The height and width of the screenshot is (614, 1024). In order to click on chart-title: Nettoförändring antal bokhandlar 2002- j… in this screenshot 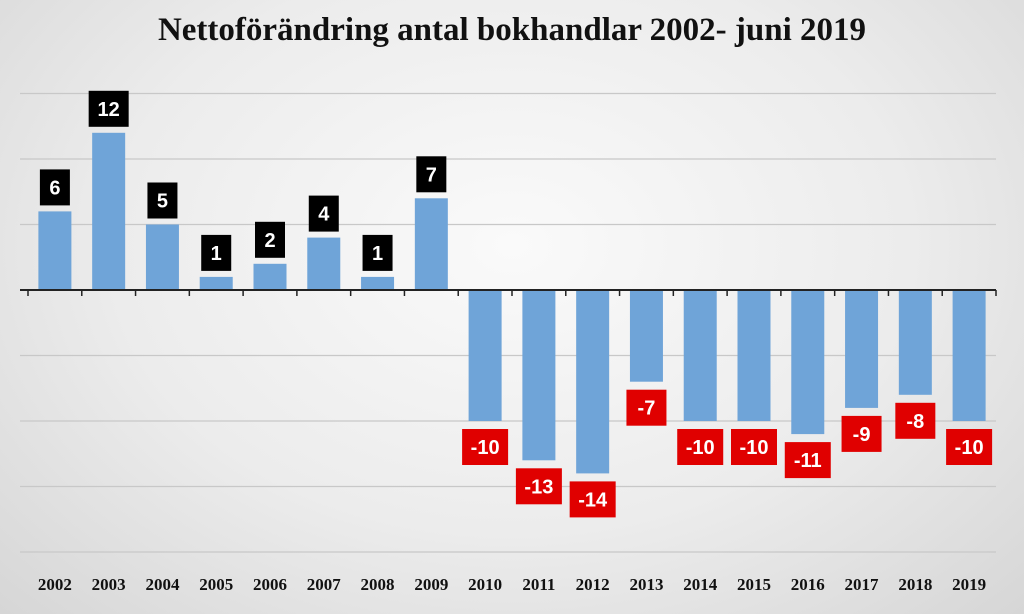, I will do `click(512, 30)`.